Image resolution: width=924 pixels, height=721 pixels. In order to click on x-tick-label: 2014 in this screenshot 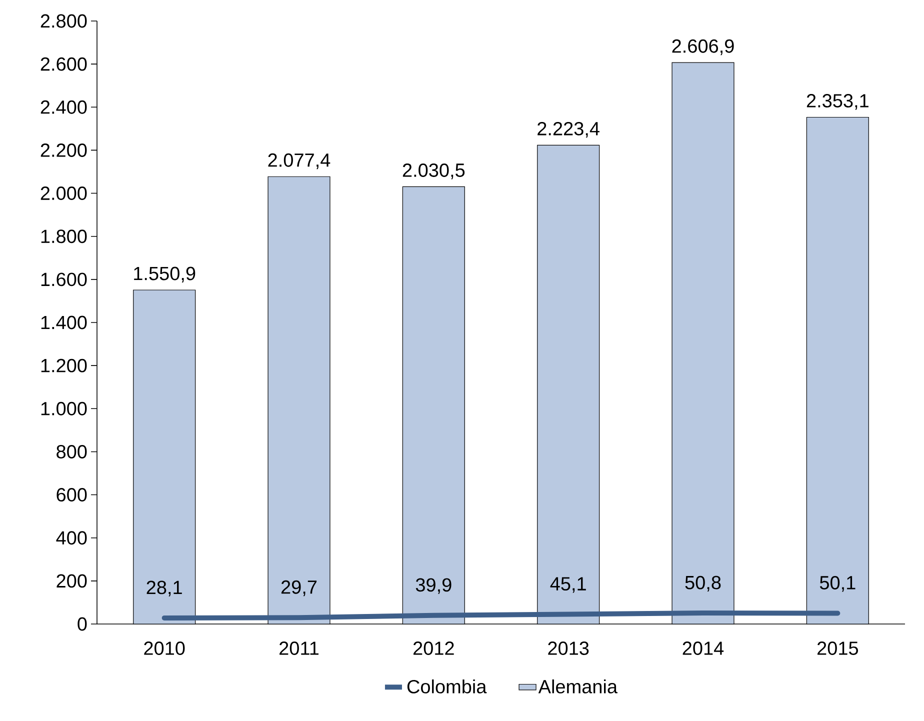, I will do `click(703, 648)`.